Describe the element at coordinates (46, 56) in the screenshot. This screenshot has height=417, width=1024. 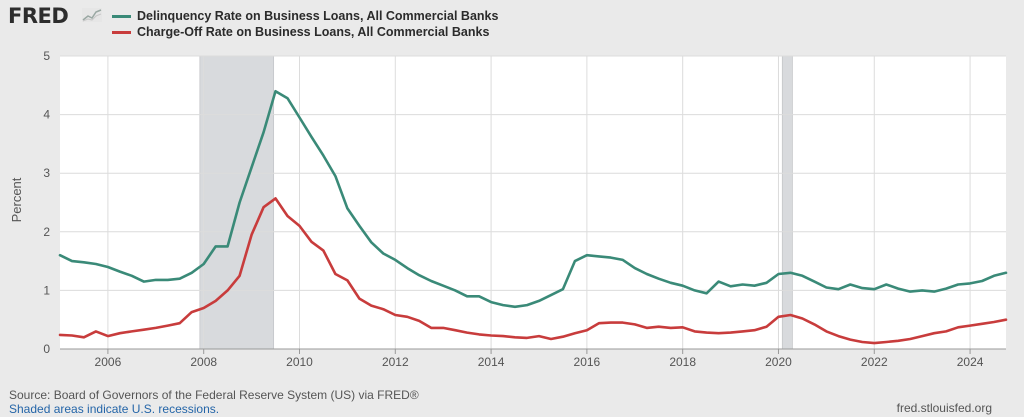
I see `y-tick-label: 5` at that location.